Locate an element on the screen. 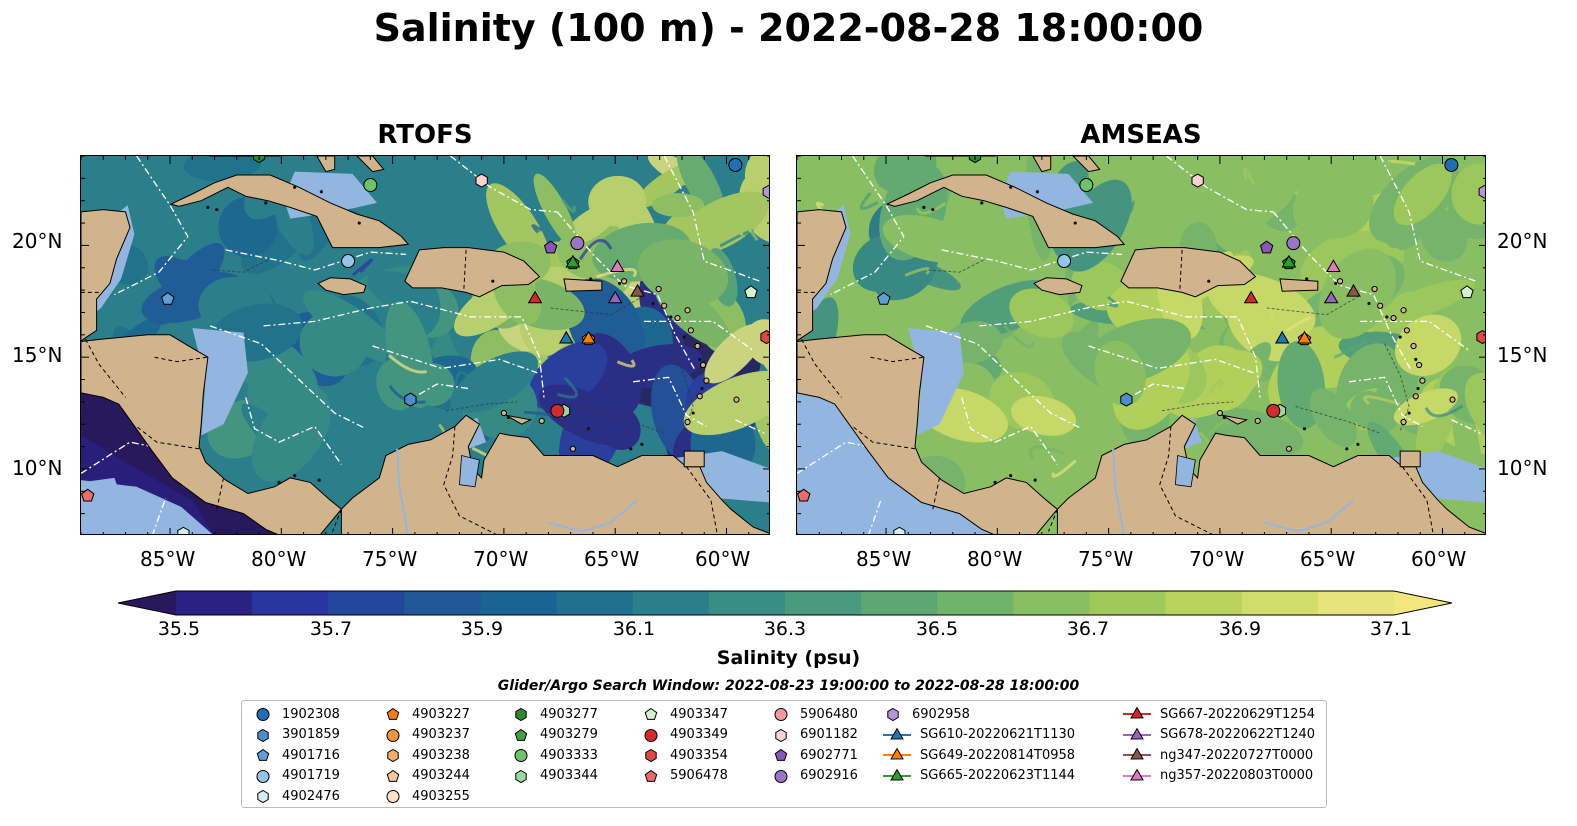  legend-label: 6902771 is located at coordinates (829, 755).